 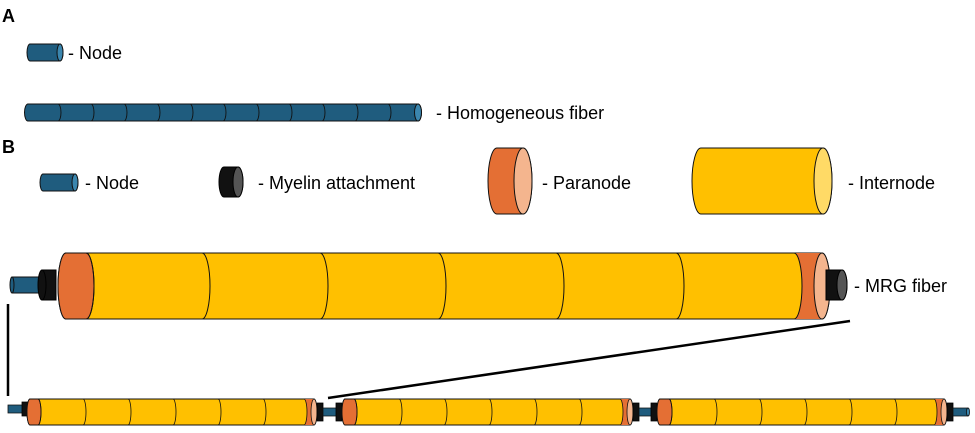 I want to click on mrg-fiber-magnified, so click(x=428, y=286).